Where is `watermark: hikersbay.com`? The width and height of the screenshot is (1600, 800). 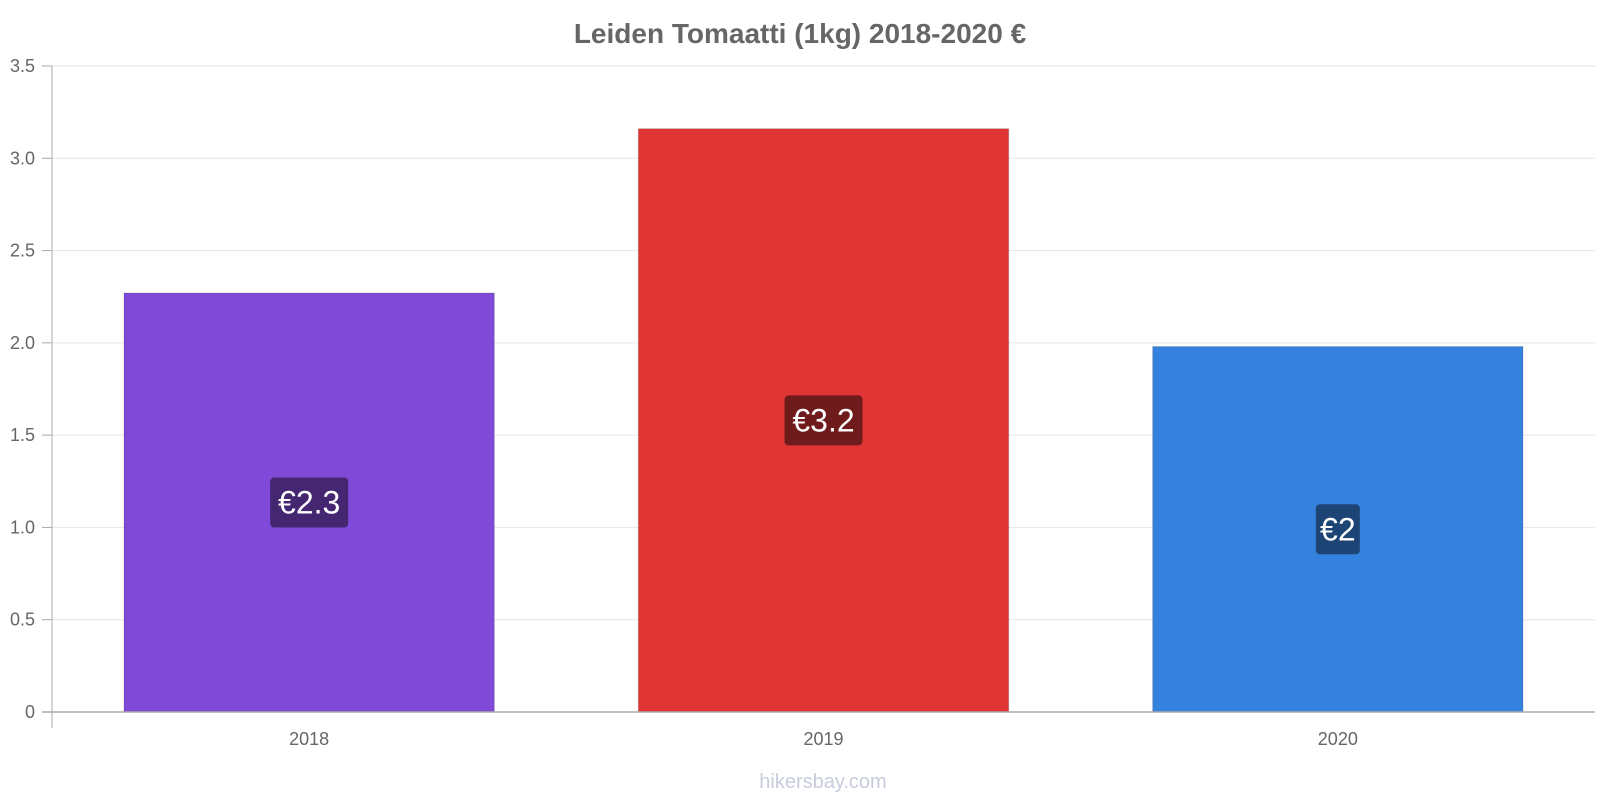 watermark: hikersbay.com is located at coordinates (822, 782).